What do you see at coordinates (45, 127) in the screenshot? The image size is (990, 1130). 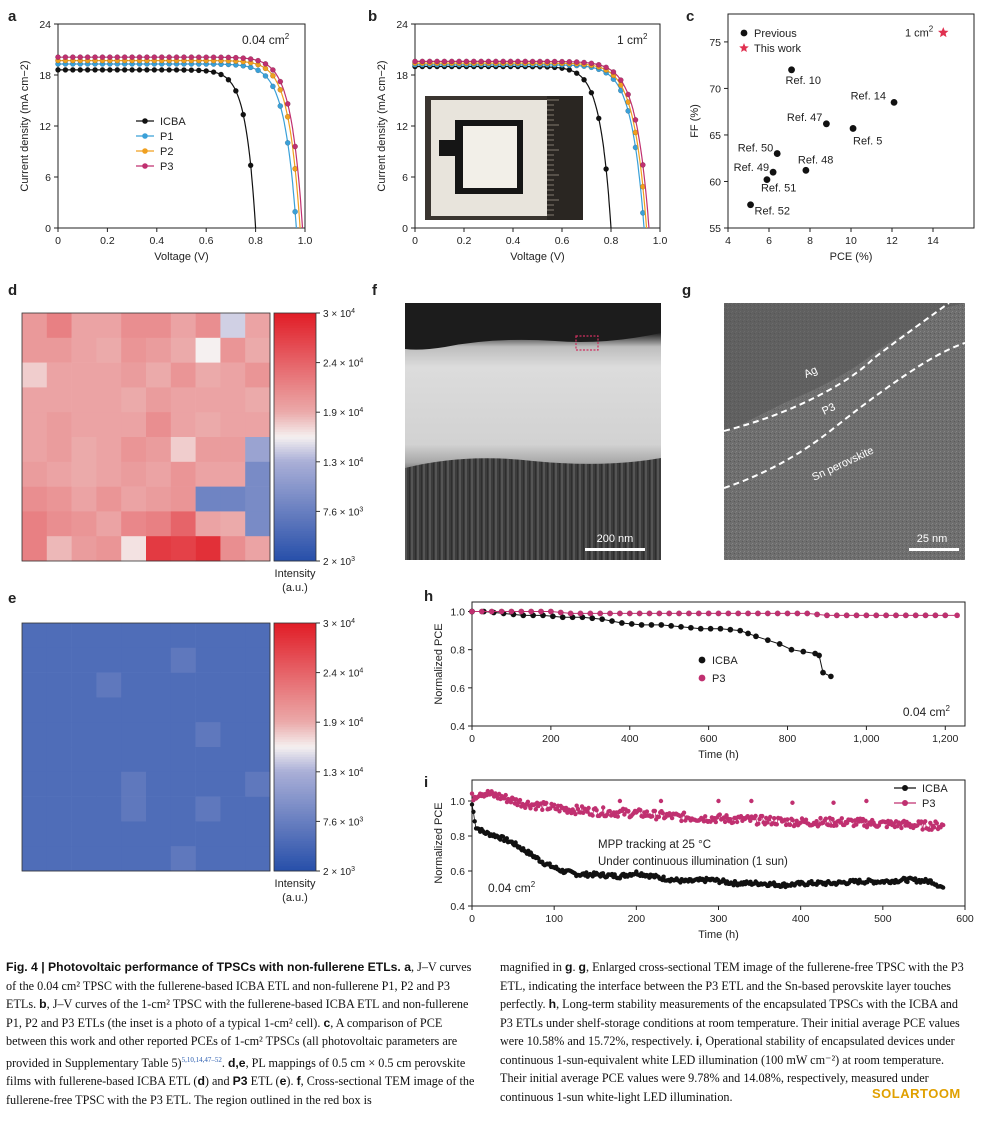 I see `chart-a-ytick-label: 12` at bounding box center [45, 127].